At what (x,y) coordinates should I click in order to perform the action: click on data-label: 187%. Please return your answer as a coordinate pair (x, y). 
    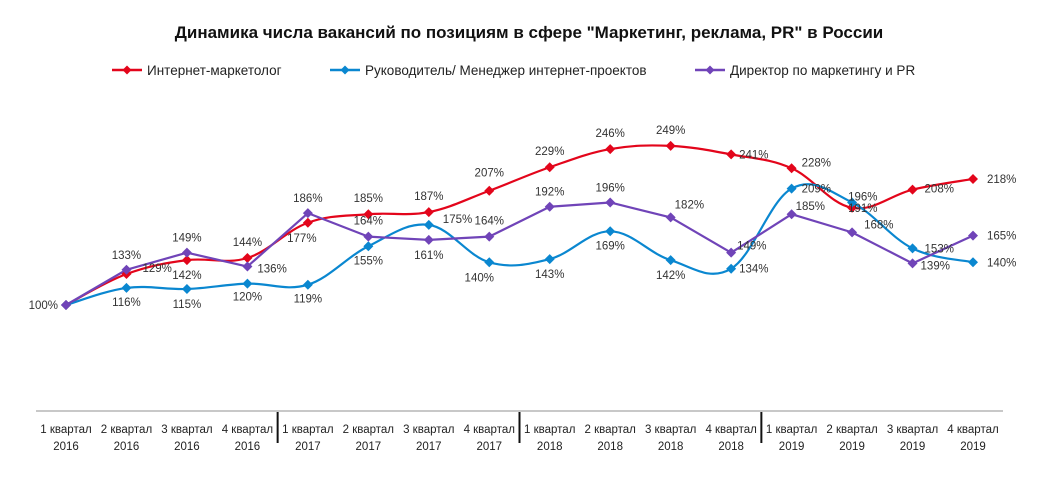
    Looking at the image, I should click on (428, 197).